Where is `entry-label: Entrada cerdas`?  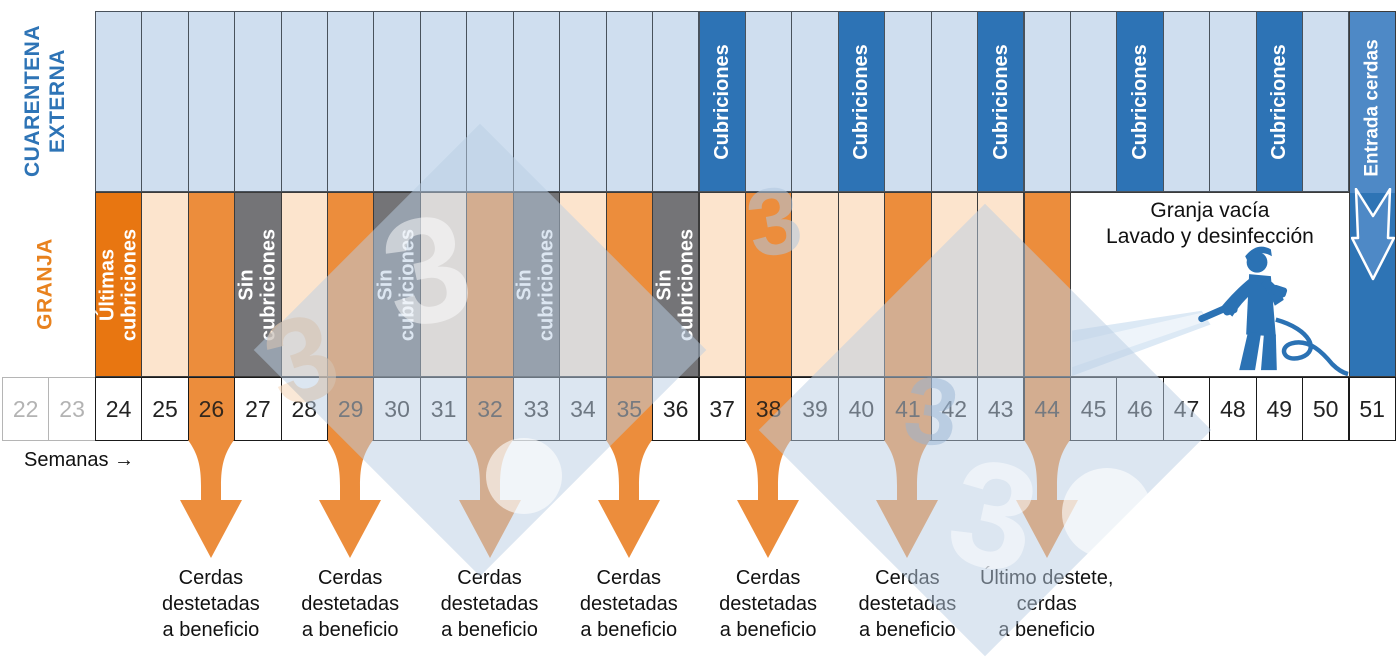
entry-label: Entrada cerdas is located at coordinates (1372, 108).